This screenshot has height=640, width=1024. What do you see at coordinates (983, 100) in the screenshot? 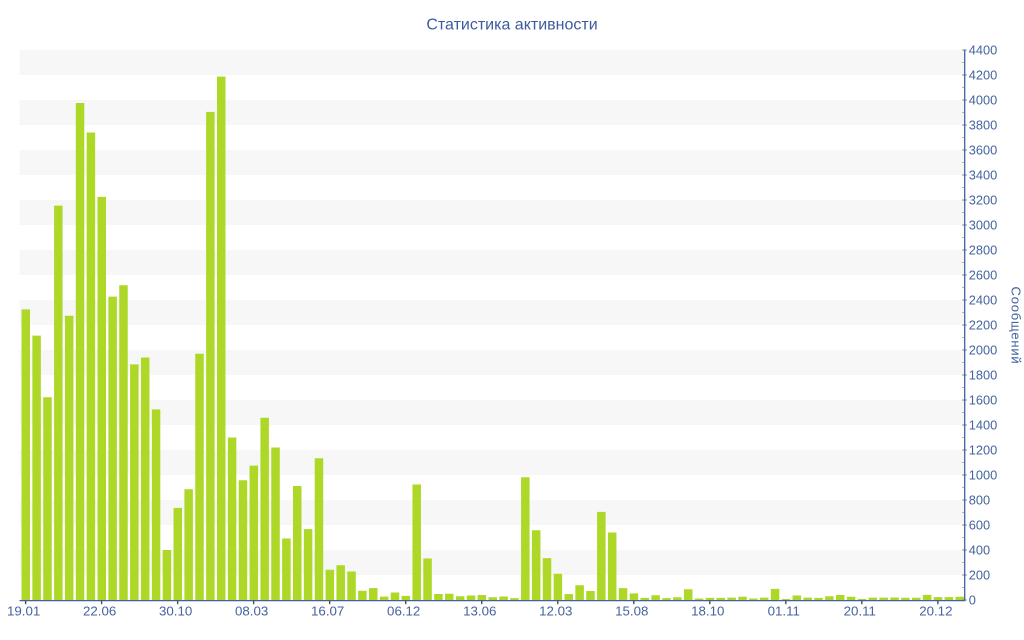
I see `svg-text: 4000` at bounding box center [983, 100].